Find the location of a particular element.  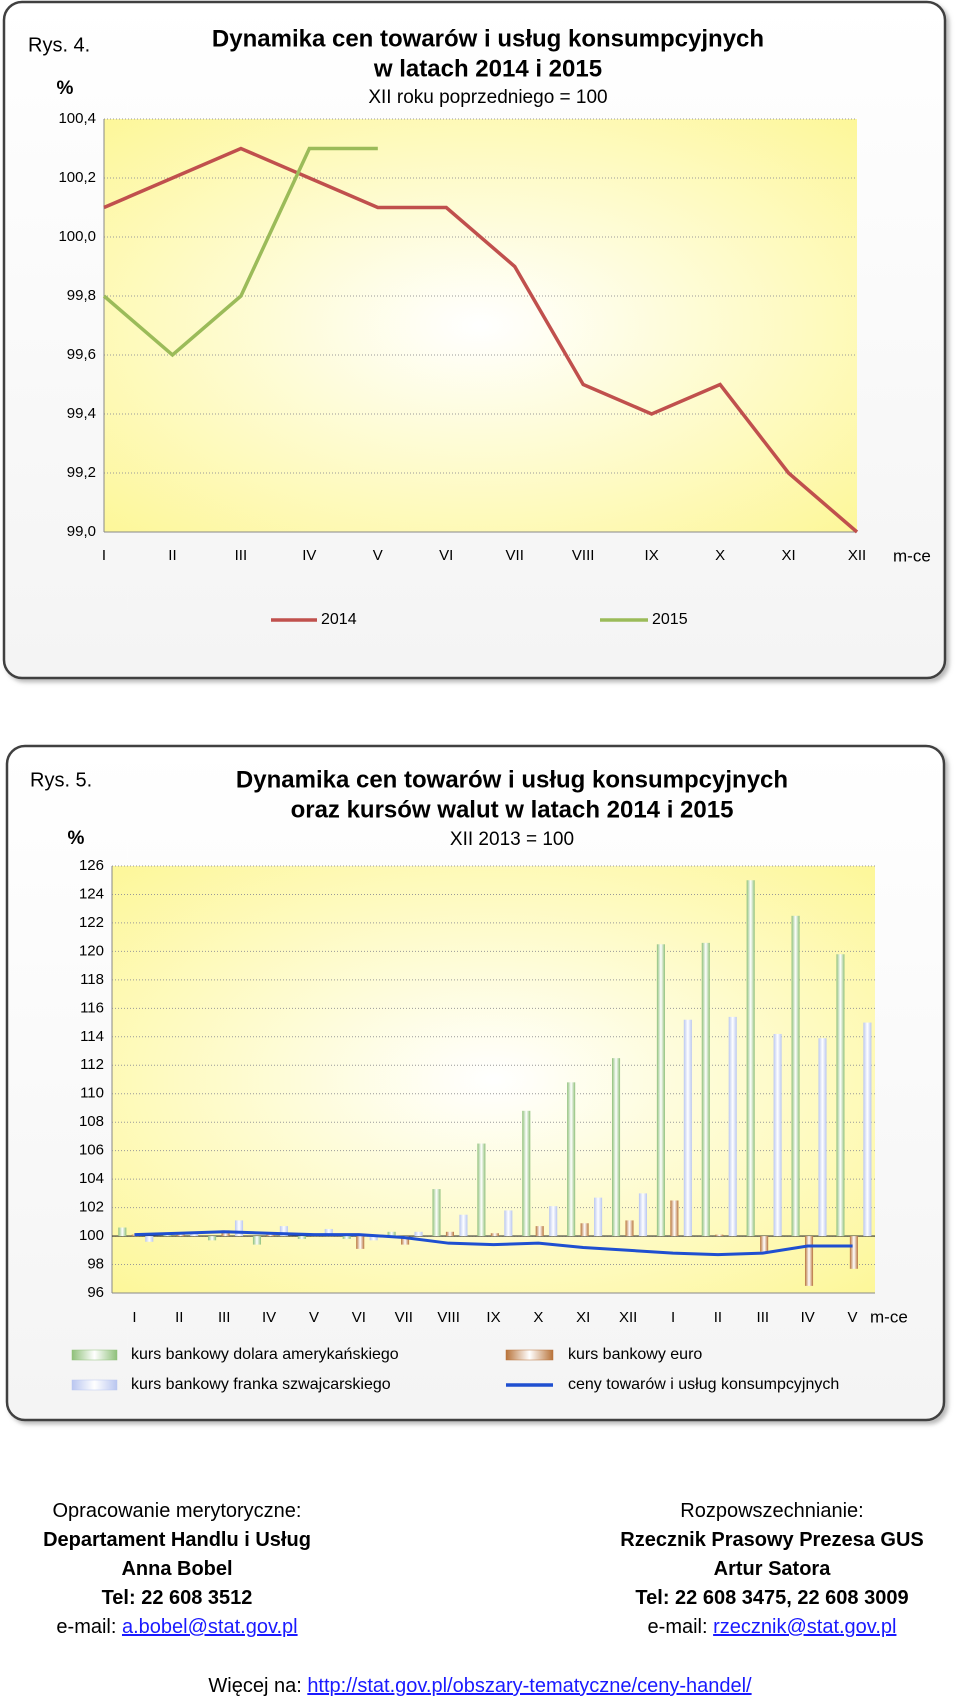

legend-label: 2015 is located at coordinates (670, 619).